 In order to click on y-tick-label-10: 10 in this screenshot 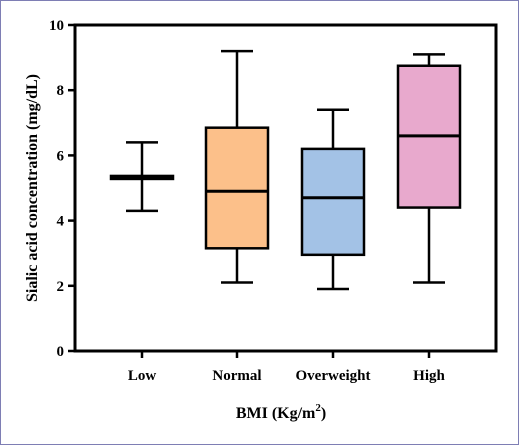, I will do `click(56, 26)`.